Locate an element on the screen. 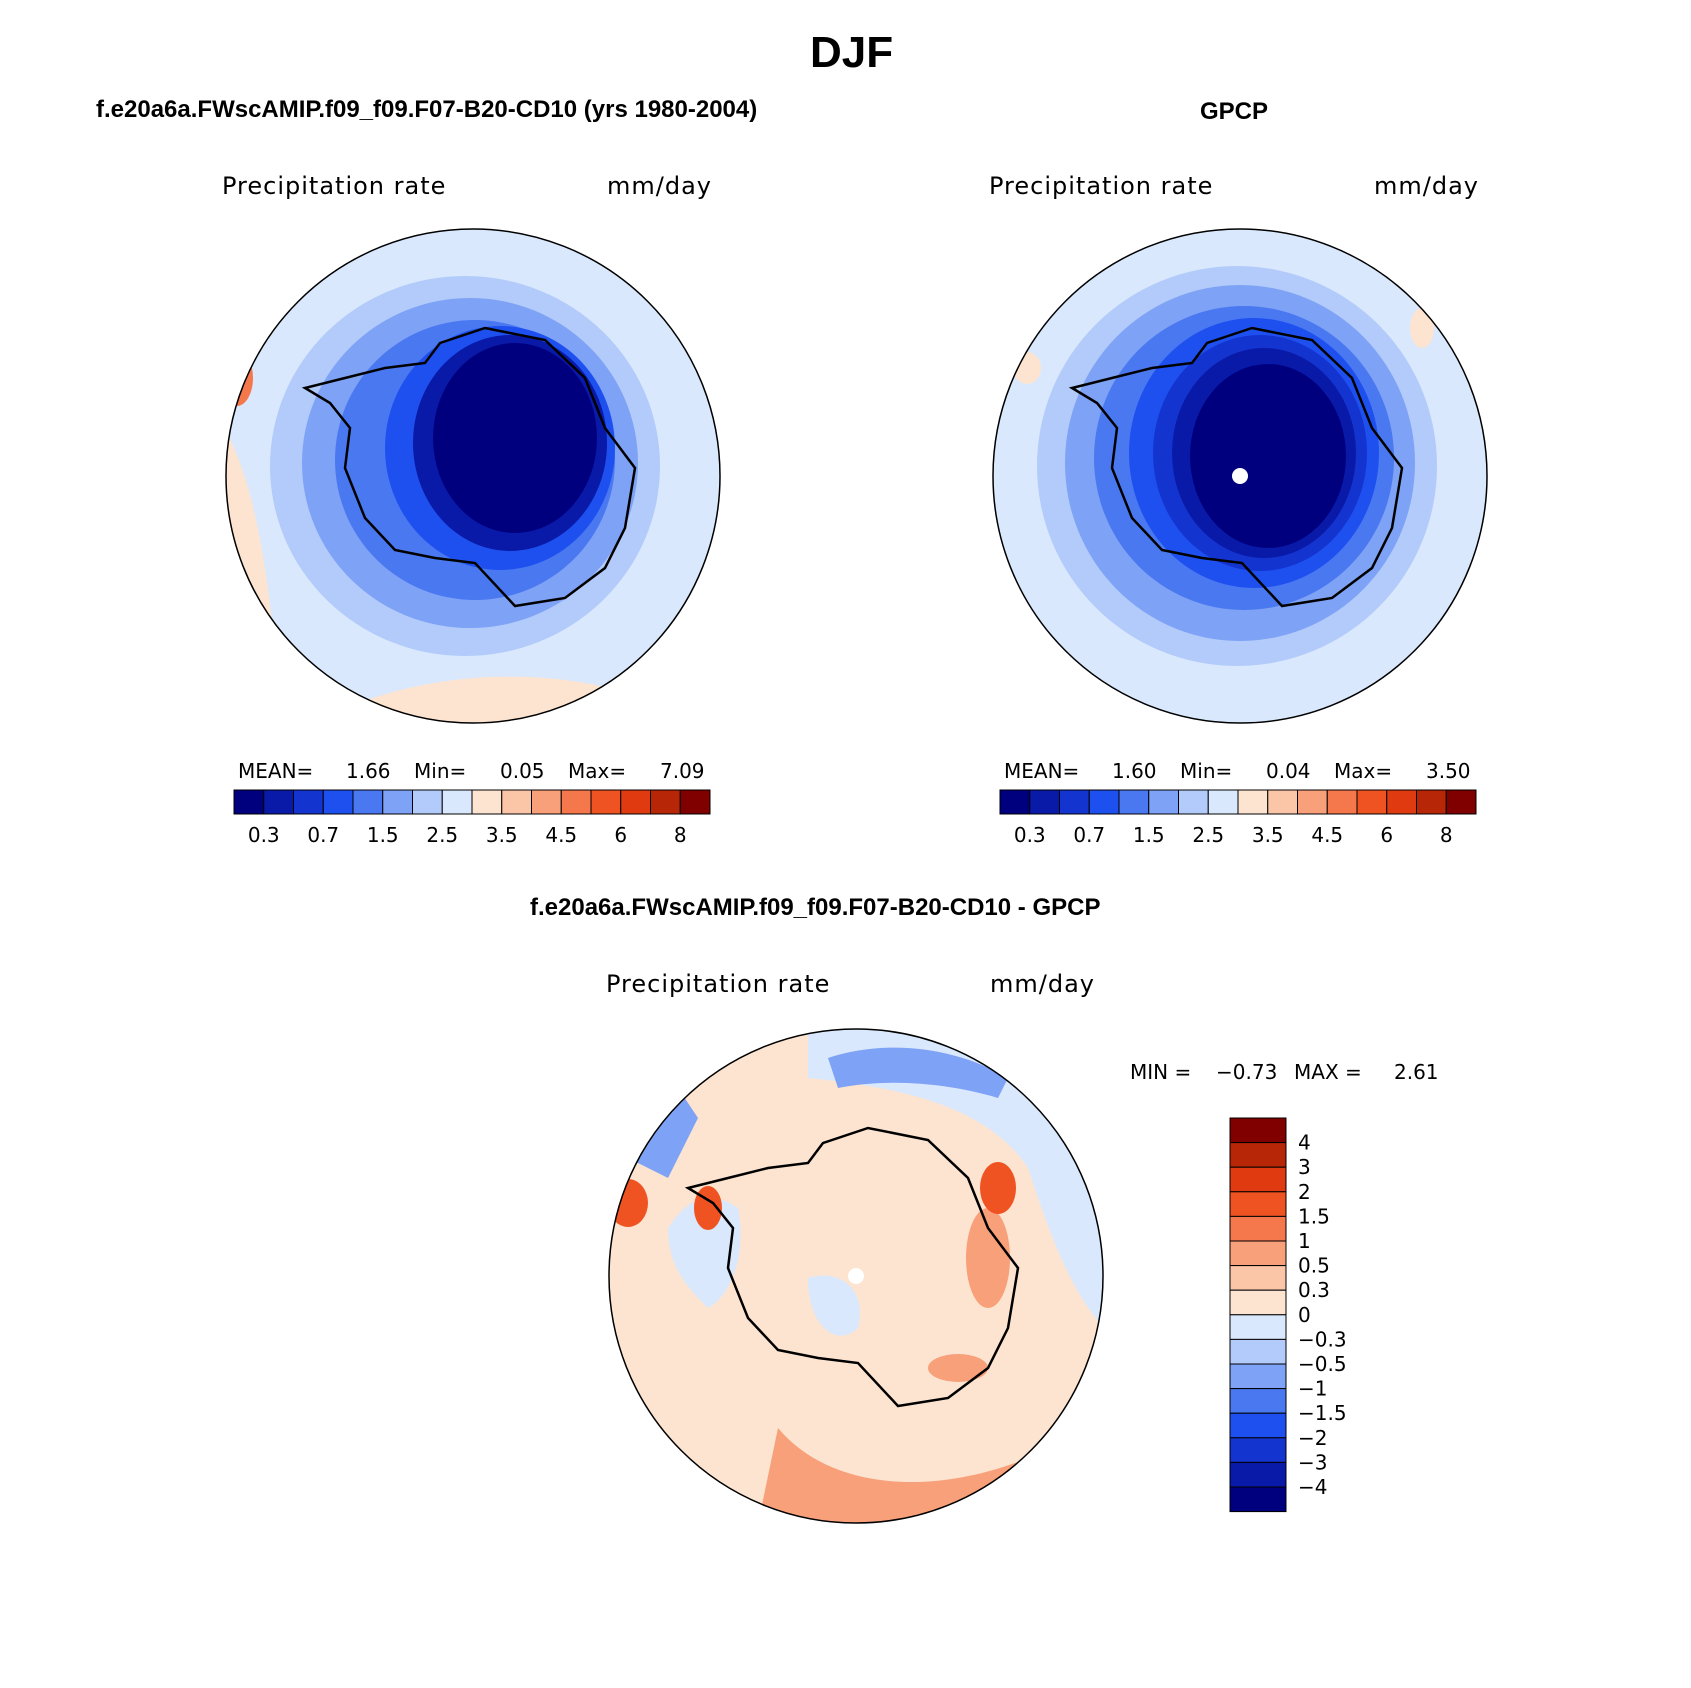 The image size is (1691, 1688). diff-map-border is located at coordinates (856, 1276).